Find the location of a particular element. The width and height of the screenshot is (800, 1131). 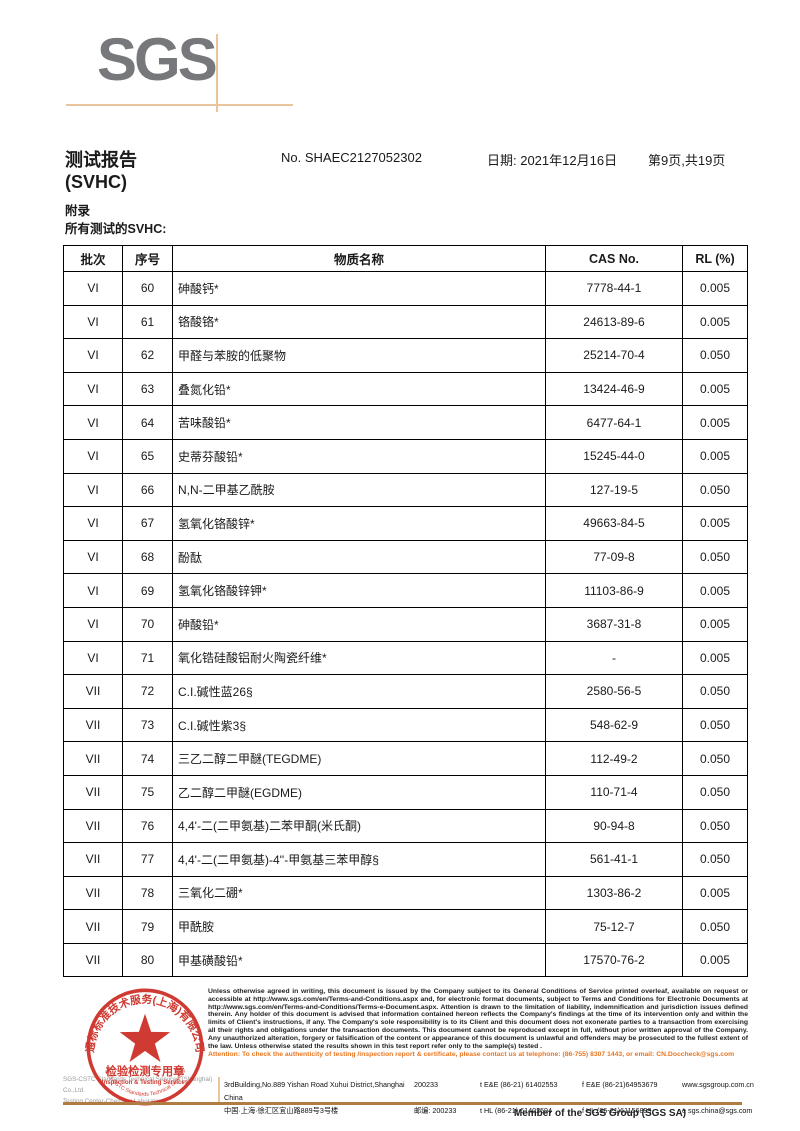

table-row: VII 76 4,4'-二(二甲氨基)二苯甲酮(米氏酮) 90-94-8 0.050 is located at coordinates (405, 826).